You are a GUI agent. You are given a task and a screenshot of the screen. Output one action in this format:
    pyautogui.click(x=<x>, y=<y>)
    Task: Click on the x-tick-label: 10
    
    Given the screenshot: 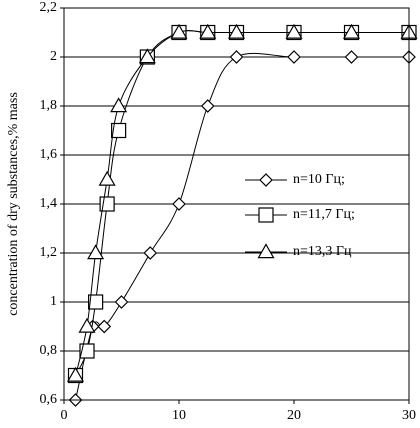 What is the action you would take?
    pyautogui.click(x=179, y=415)
    